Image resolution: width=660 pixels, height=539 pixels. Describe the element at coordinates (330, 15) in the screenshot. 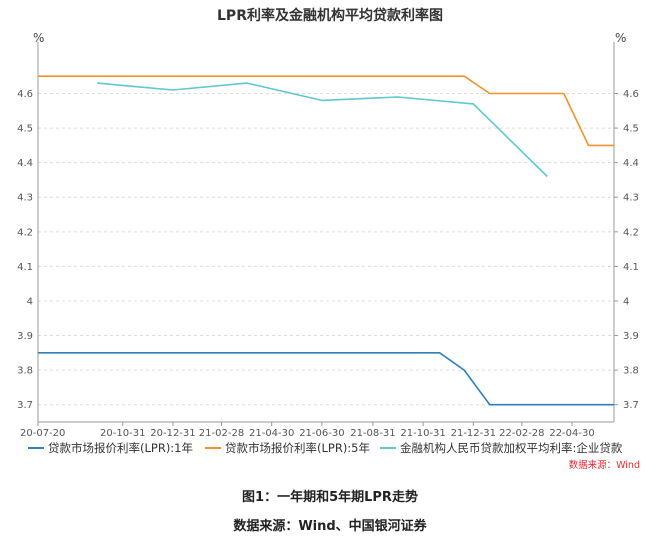

I see `chart-title: LPR利率及金融机构平均贷款利率图` at that location.